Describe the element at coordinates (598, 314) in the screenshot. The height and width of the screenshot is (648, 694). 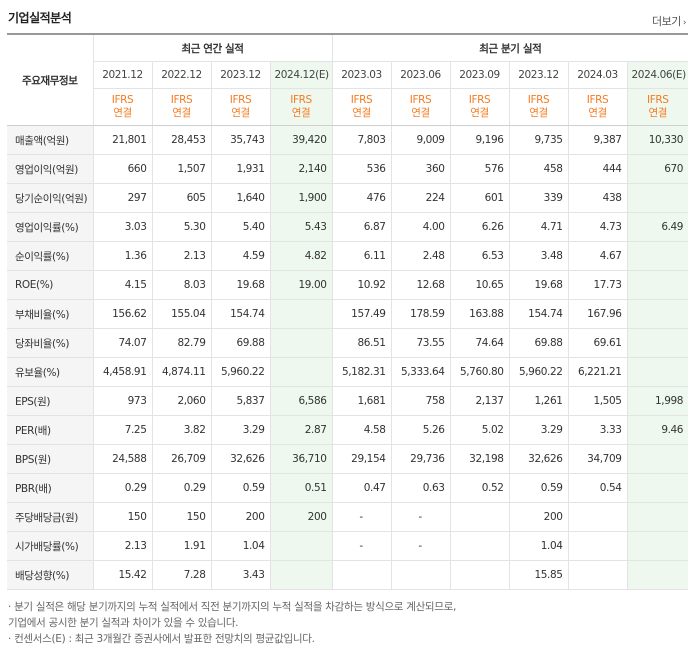
I see `table-cell: 167.96` at that location.